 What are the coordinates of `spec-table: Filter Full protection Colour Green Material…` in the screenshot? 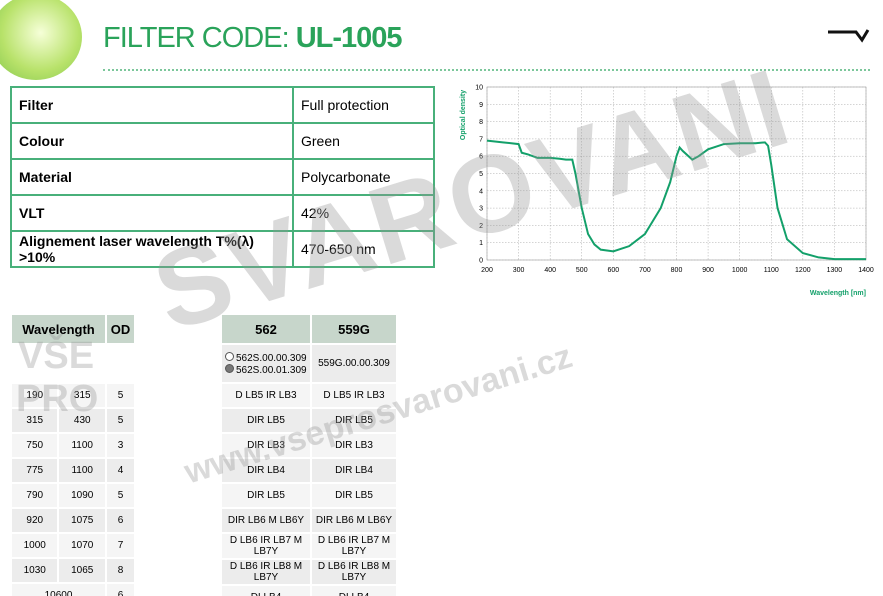 It's located at (222, 177).